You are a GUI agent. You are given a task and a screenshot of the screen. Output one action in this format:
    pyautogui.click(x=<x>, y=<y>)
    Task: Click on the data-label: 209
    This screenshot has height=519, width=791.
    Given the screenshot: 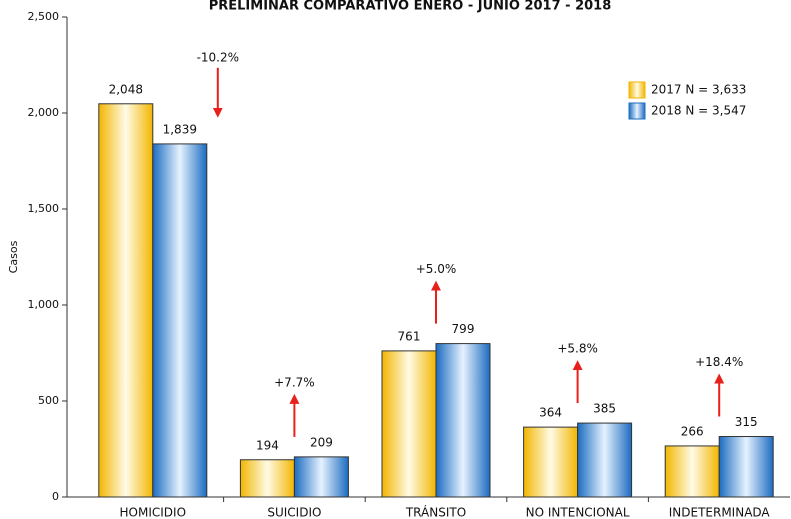 What is the action you would take?
    pyautogui.click(x=321, y=442)
    